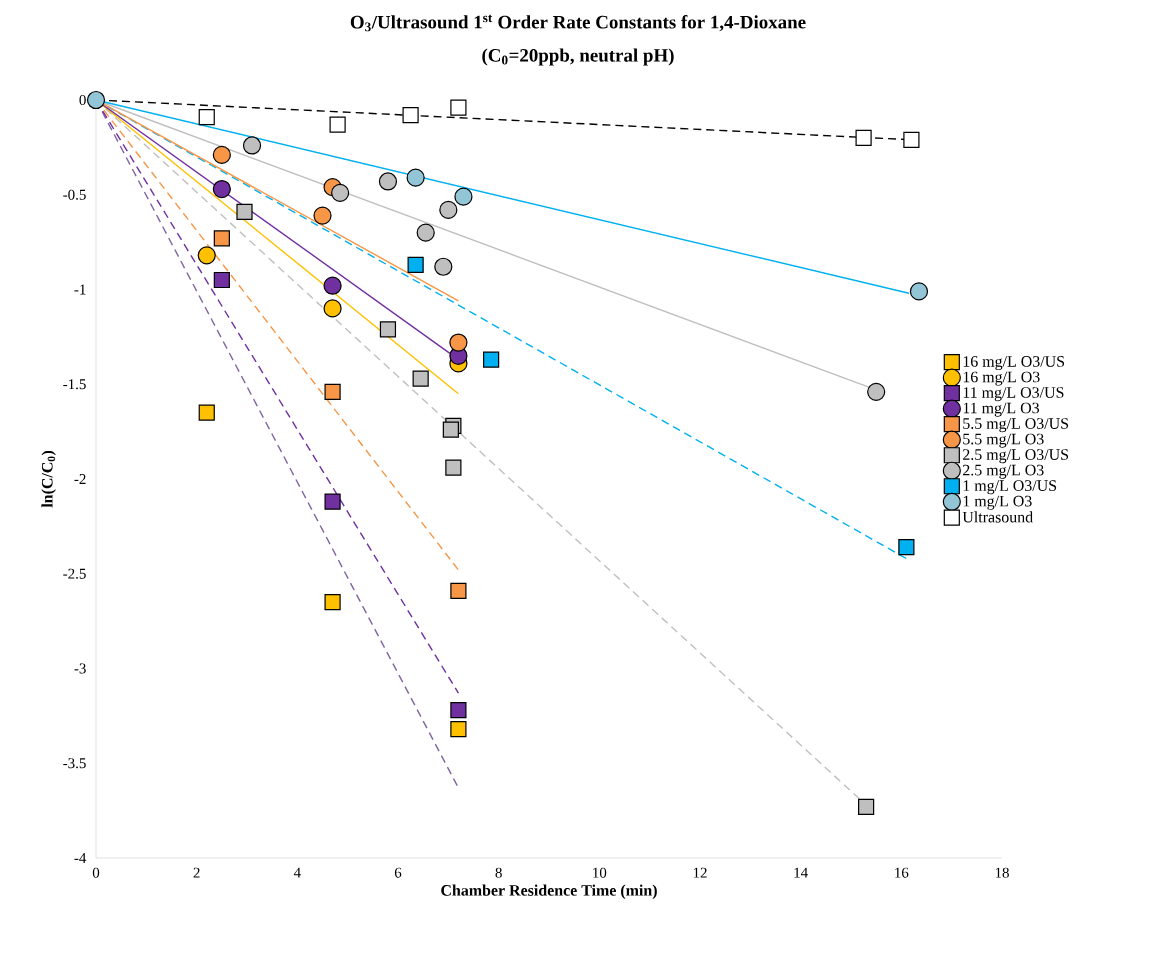  I want to click on chart-title: O$_{3}$/Ultrasound 1$^{st}$ Order Rate Constants for 1,4-Dioxane, so click(578, 23).